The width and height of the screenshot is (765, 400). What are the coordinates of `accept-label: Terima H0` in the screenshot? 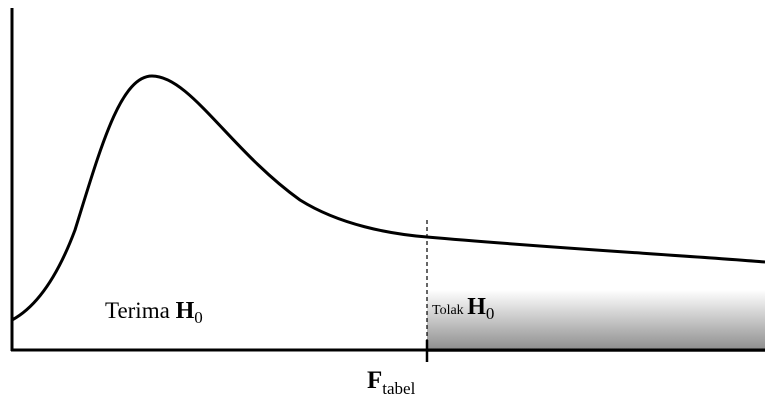 It's located at (154, 312).